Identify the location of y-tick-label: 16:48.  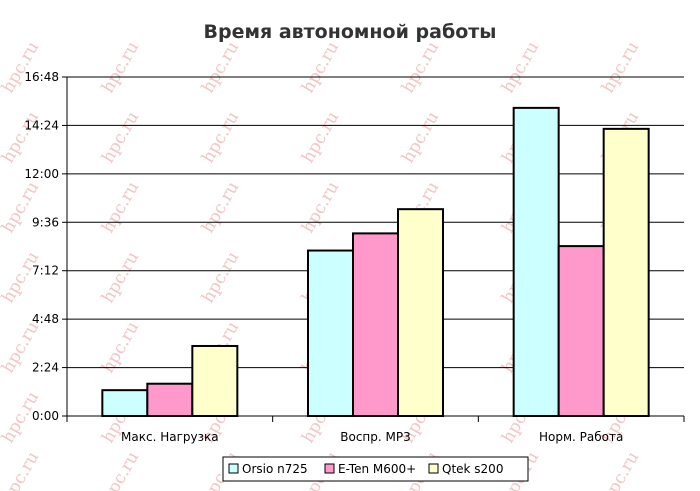
(41, 77).